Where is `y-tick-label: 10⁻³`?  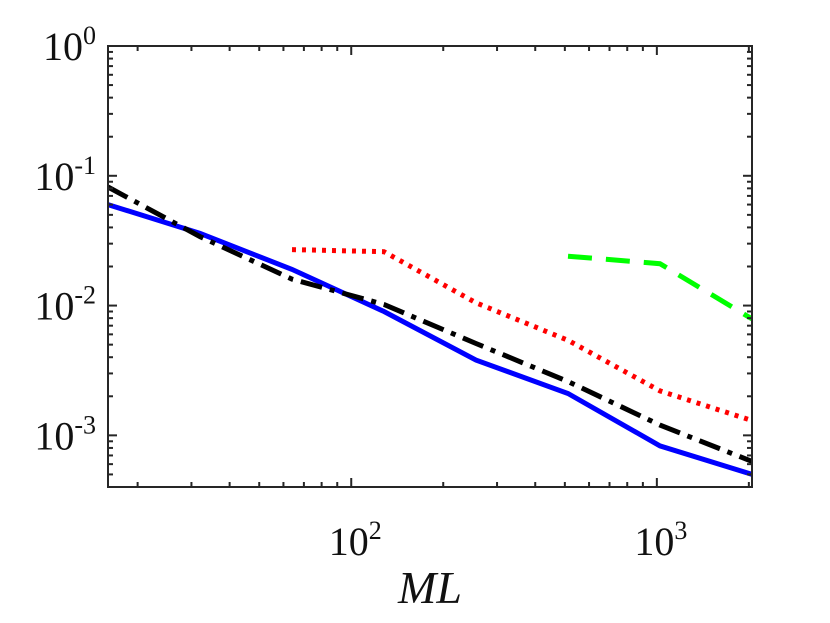
y-tick-label: 10⁻³ is located at coordinates (65, 434).